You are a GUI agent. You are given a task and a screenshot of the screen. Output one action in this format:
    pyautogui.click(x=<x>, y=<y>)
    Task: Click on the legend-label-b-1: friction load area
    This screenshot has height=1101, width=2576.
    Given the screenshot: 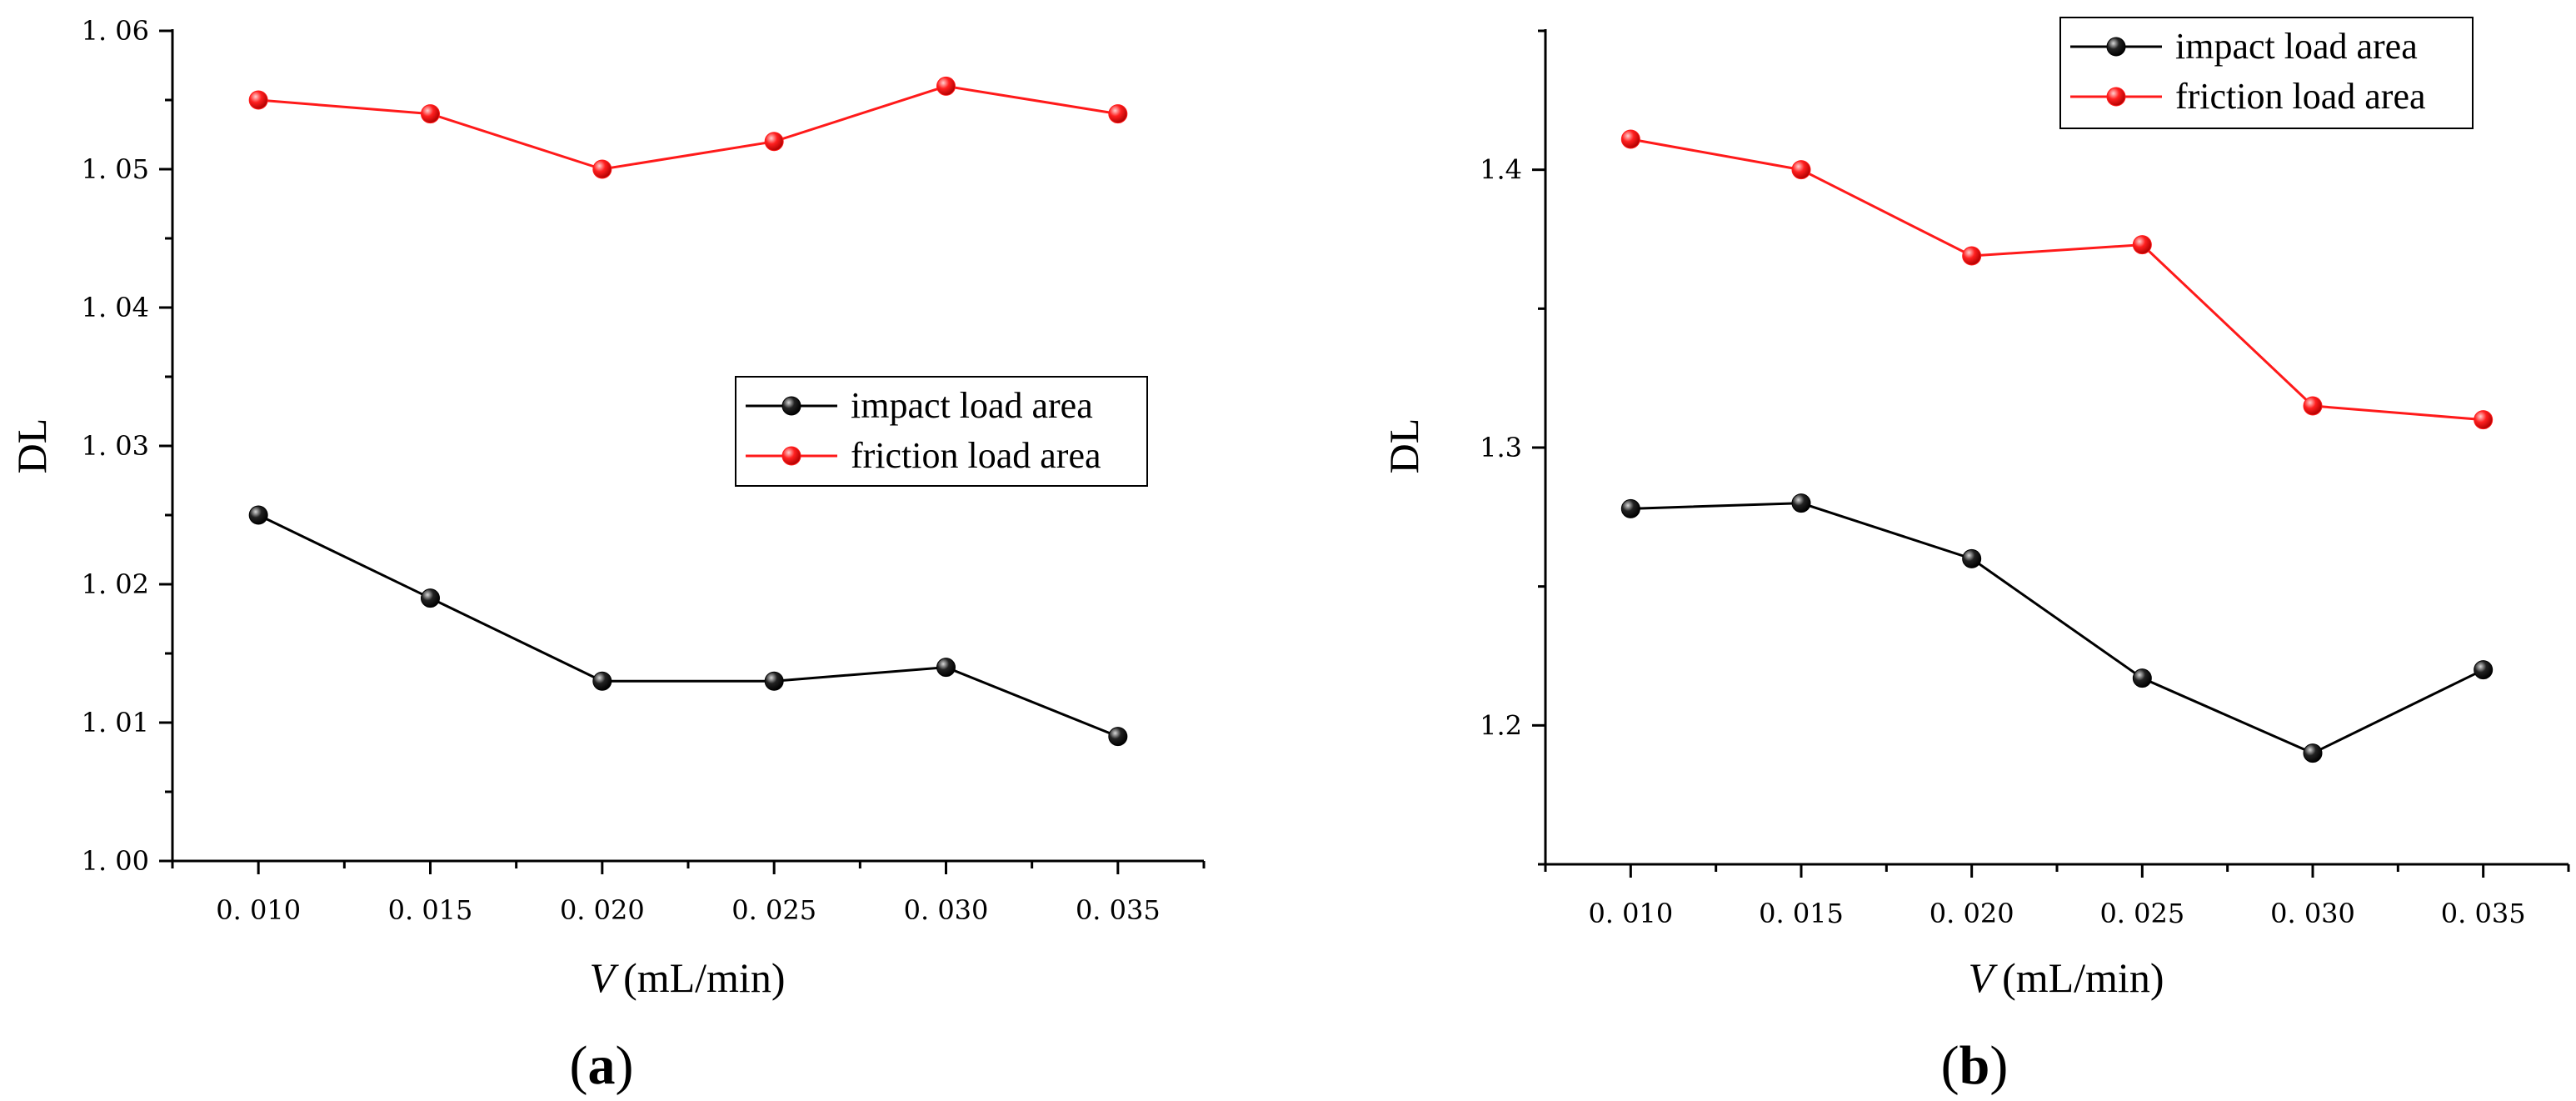 What is the action you would take?
    pyautogui.click(x=2300, y=96)
    